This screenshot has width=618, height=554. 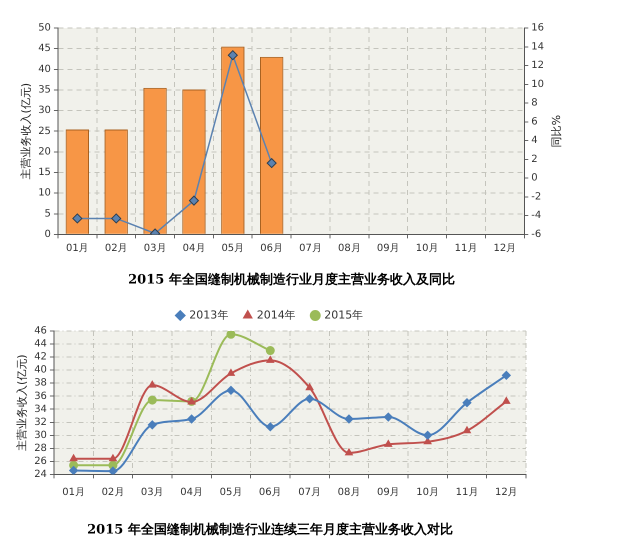 I want to click on y-tick-label: 15, so click(x=44, y=172).